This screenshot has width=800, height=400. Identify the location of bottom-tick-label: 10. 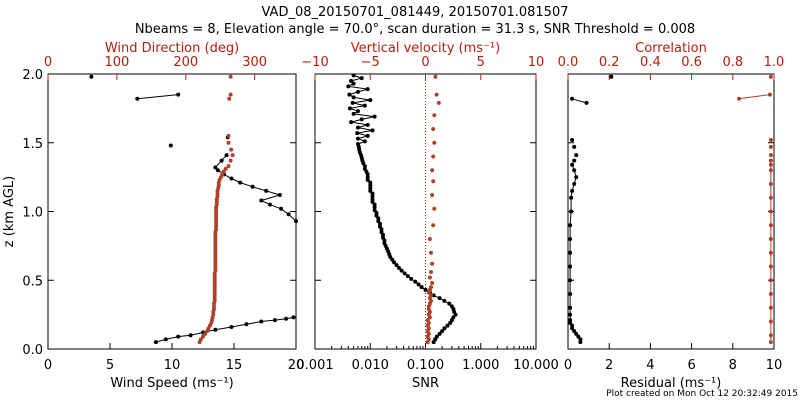
(774, 365).